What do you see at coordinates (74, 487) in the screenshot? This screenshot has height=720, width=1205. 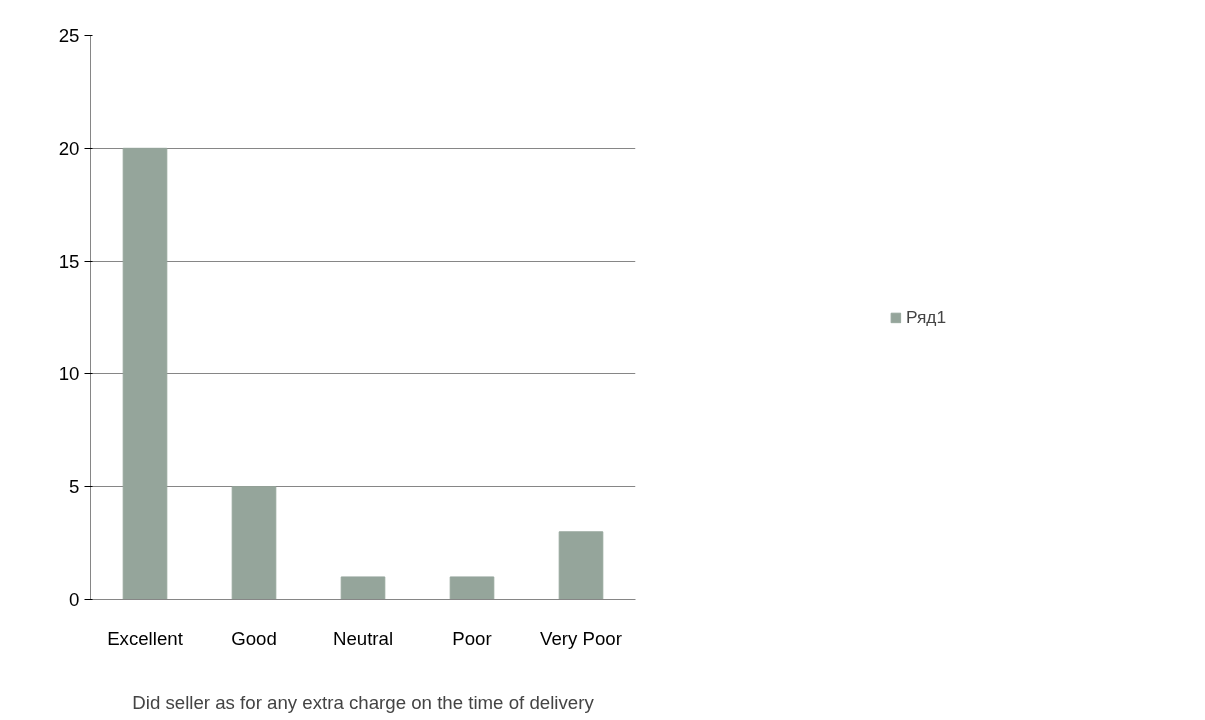 I see `y-tick-label: 5` at bounding box center [74, 487].